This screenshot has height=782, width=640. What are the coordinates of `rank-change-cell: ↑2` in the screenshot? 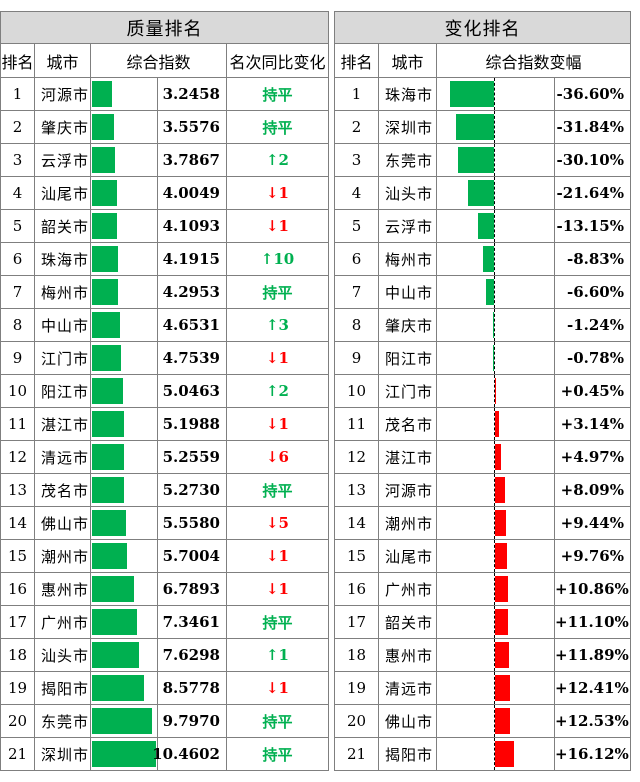 It's located at (277, 160).